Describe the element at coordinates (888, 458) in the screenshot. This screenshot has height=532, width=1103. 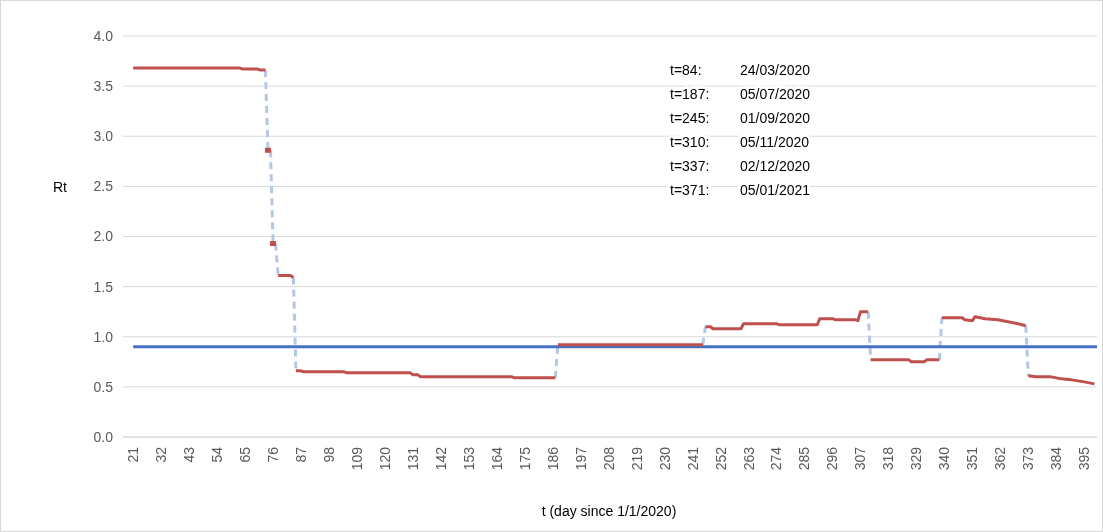
I see `x-tick-label: 318` at that location.